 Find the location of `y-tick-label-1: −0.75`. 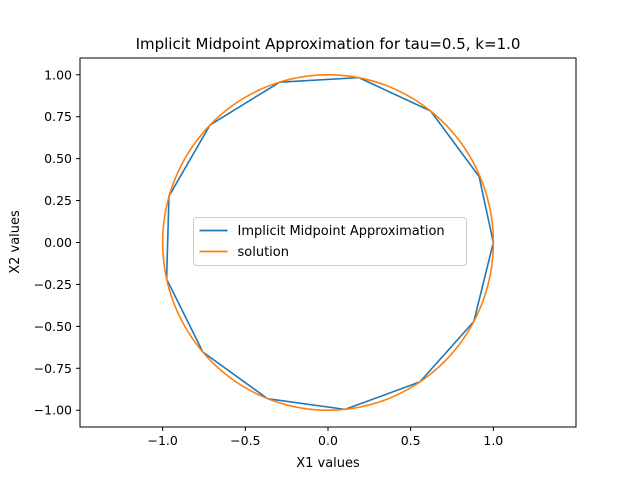

y-tick-label-1: −0.75 is located at coordinates (53, 368).